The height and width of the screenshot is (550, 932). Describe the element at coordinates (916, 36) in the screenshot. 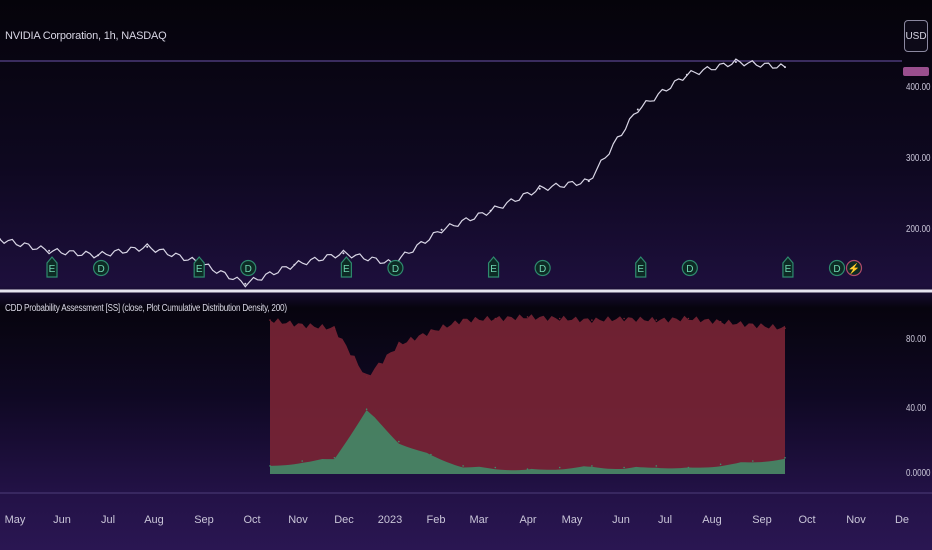

I see `currency-button: USD` at that location.